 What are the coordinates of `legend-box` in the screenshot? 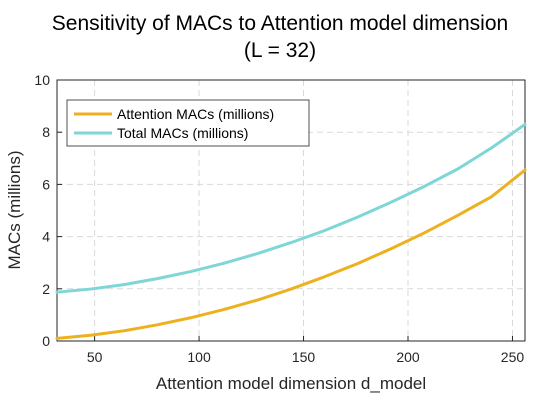 It's located at (188, 123).